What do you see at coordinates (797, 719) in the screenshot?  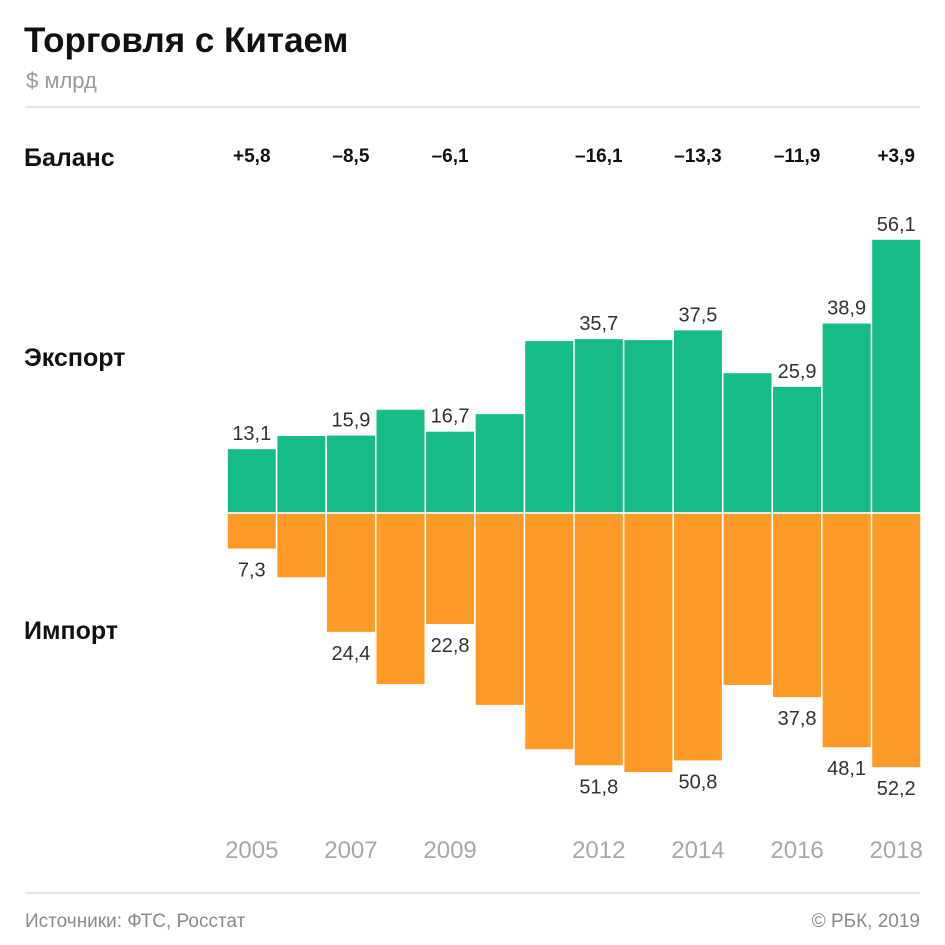 I see `import-value-label-2016: 37,8` at bounding box center [797, 719].